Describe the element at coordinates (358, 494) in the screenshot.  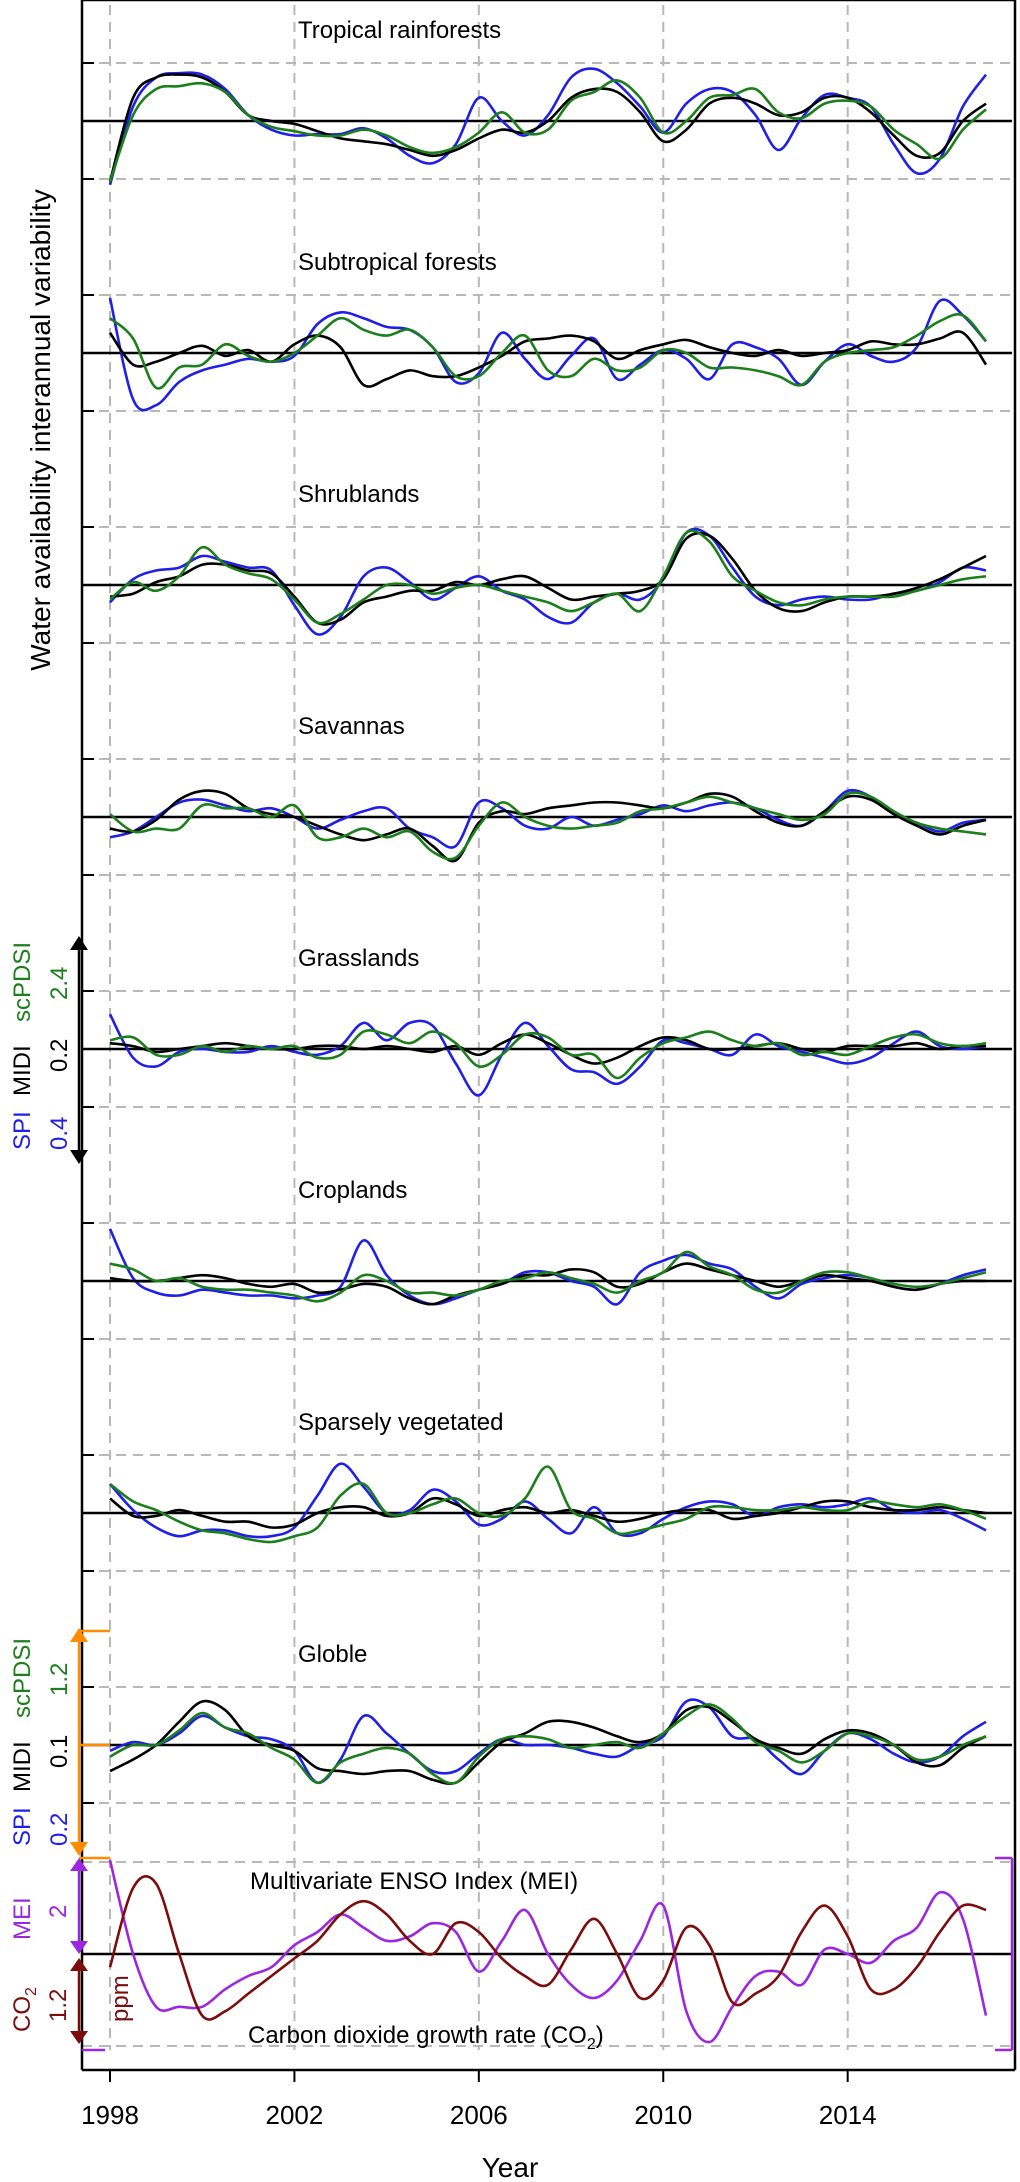
I see `panel-title: Shrublands` at that location.